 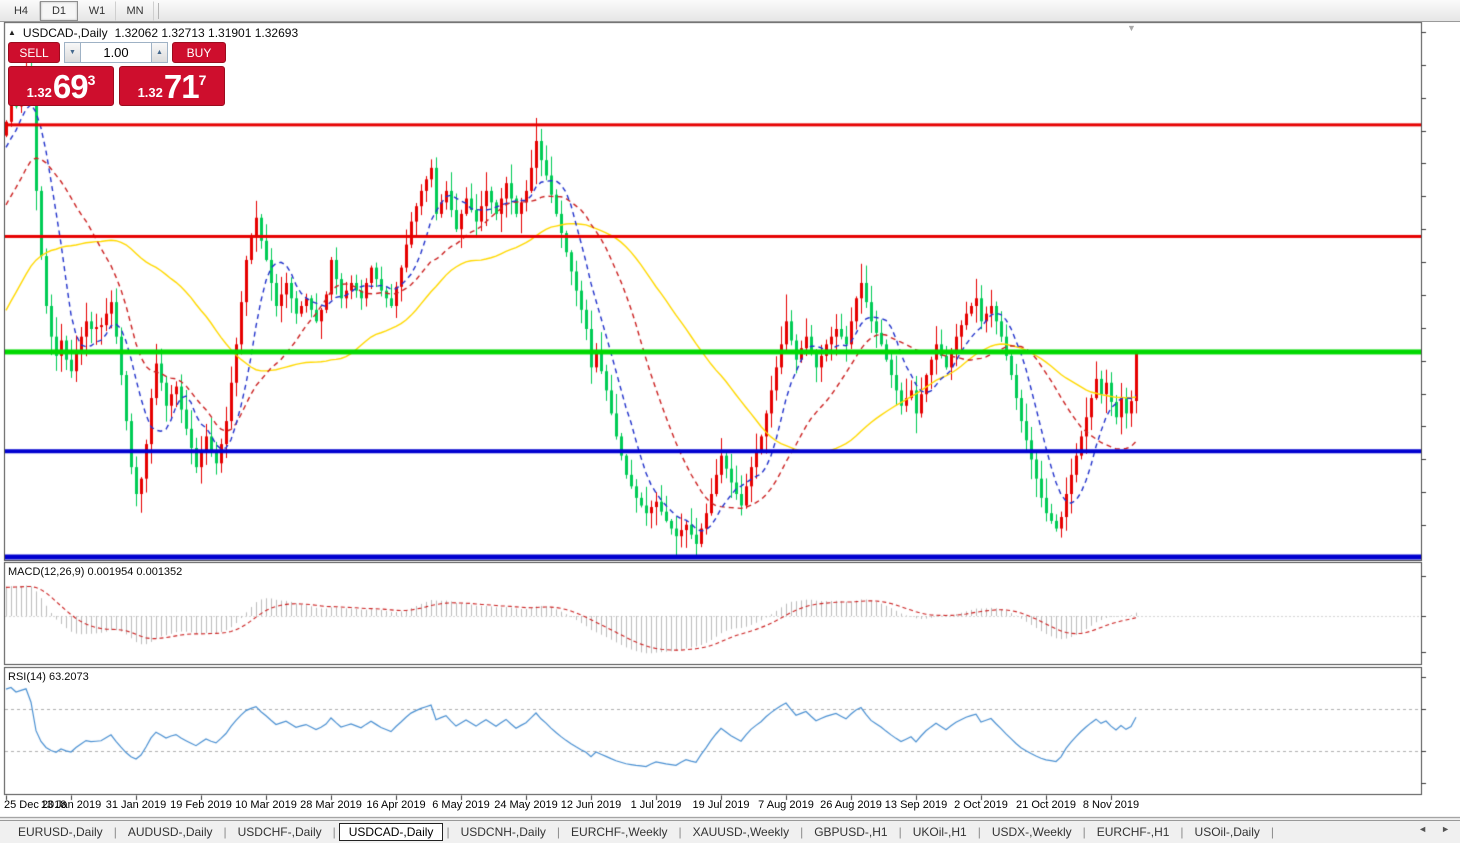 I want to click on volume-increase-button: ▲, so click(x=159, y=52).